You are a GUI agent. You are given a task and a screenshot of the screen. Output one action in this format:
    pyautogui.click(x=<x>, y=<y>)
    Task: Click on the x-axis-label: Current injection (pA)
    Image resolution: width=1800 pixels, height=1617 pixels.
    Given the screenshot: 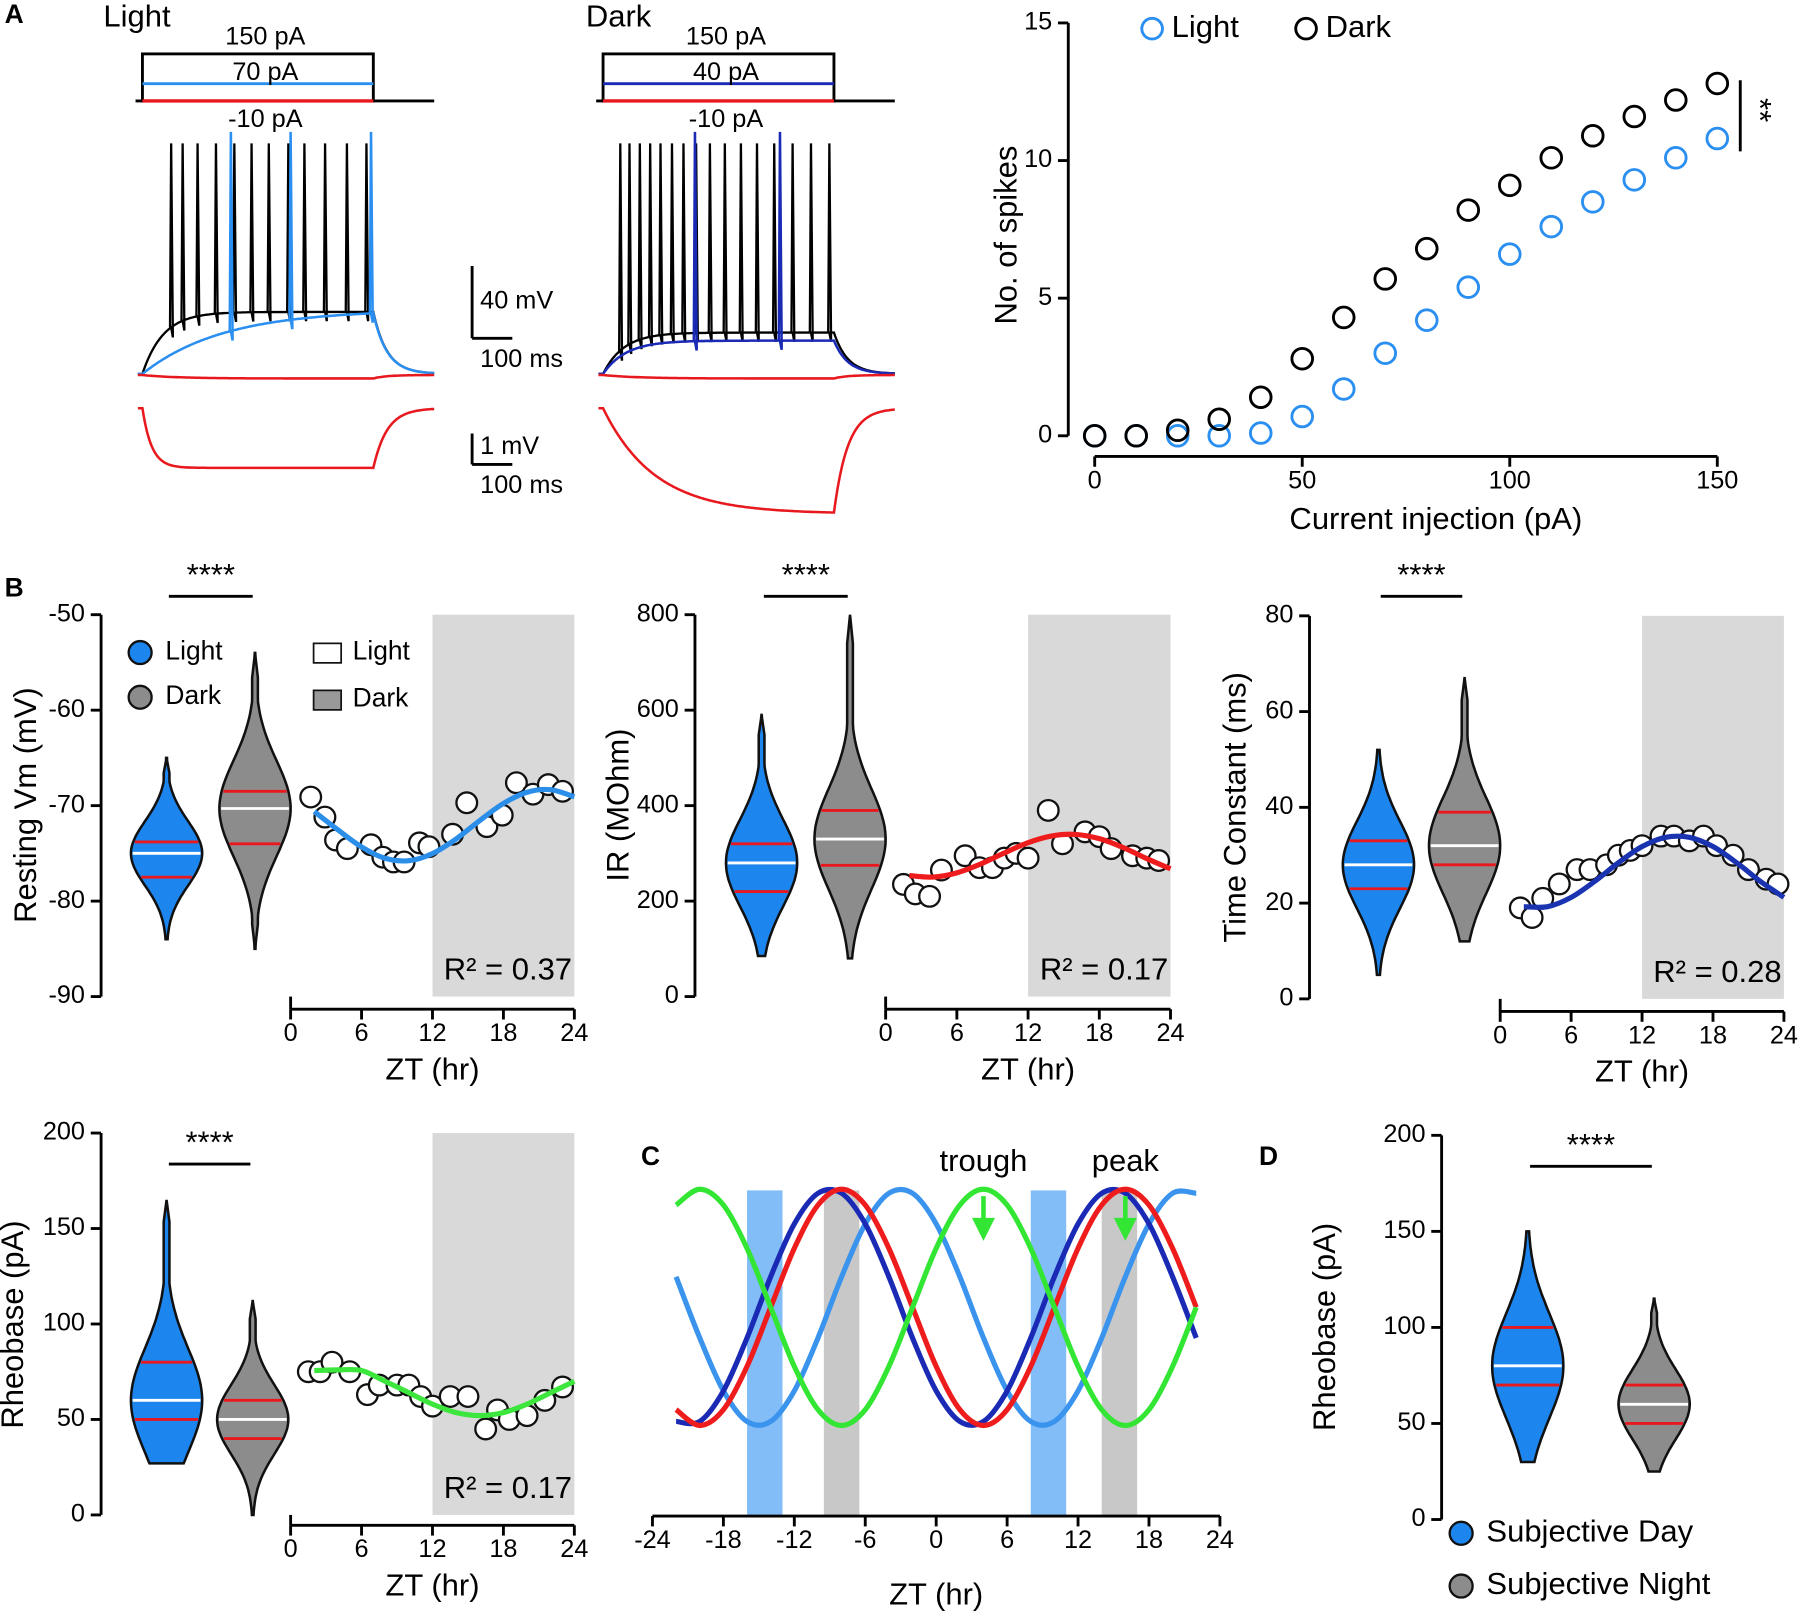 What is the action you would take?
    pyautogui.click(x=1435, y=518)
    